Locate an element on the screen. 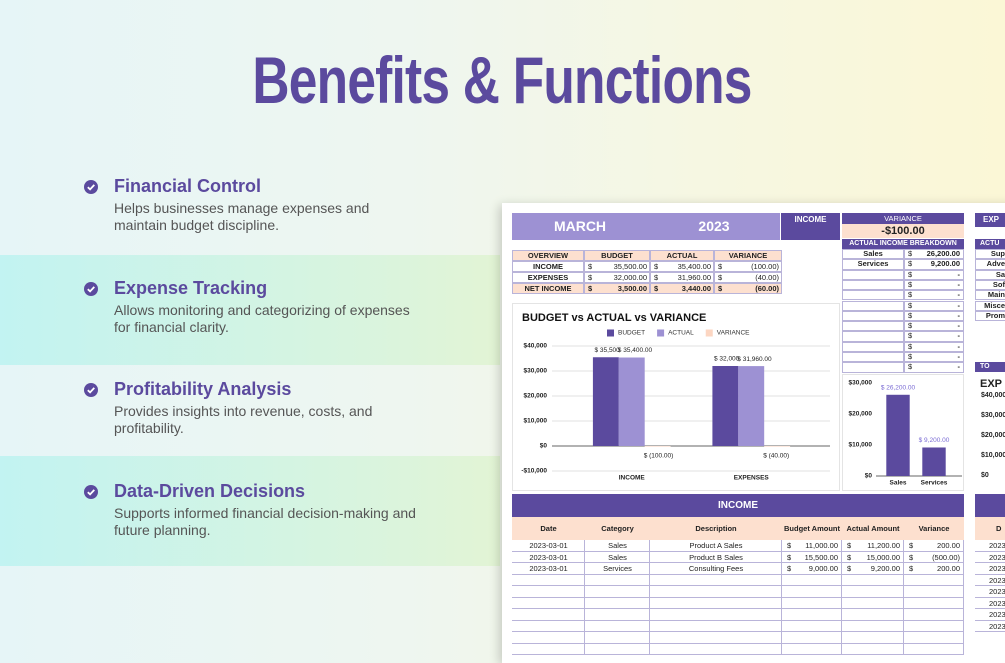  cell-text: 11,200.00 is located at coordinates (883, 545).